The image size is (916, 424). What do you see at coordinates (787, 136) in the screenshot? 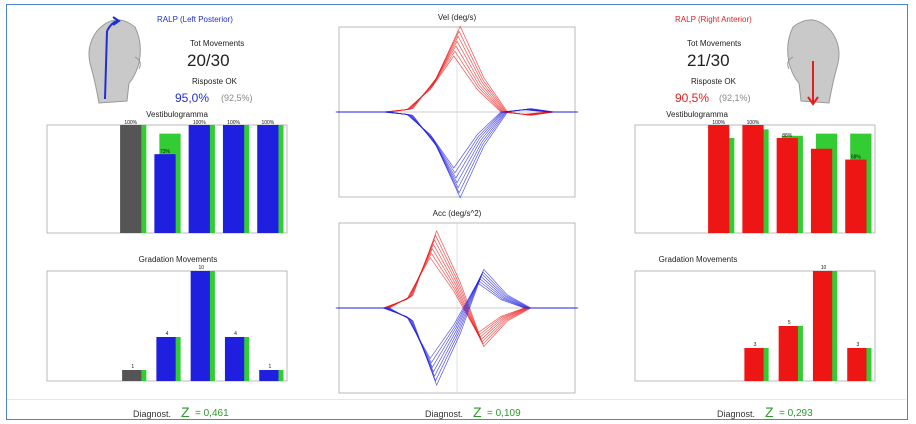
I see `bar-label-3: 88%` at bounding box center [787, 136].